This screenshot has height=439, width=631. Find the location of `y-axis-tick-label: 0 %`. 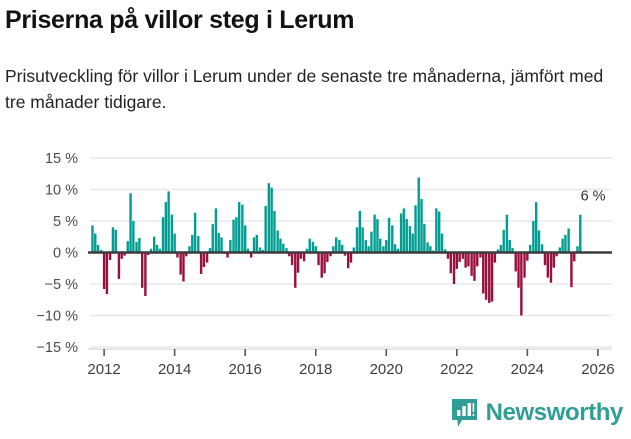

y-axis-tick-label: 0 % is located at coordinates (65, 254).